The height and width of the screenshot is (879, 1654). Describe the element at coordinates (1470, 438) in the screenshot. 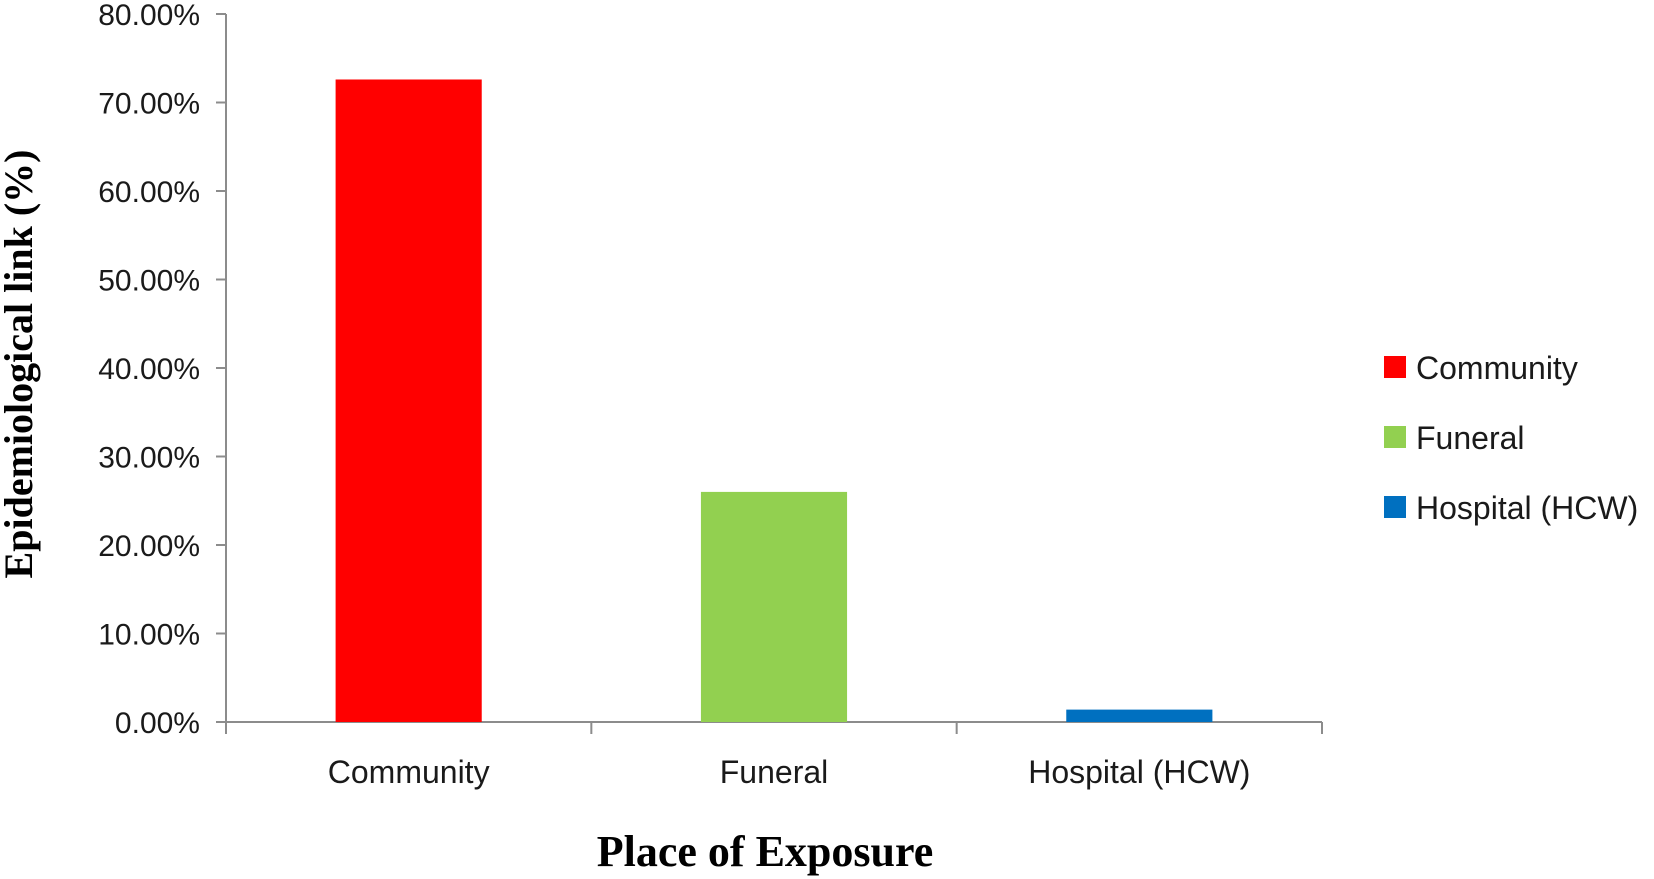

I see `legend-label: Funeral` at that location.